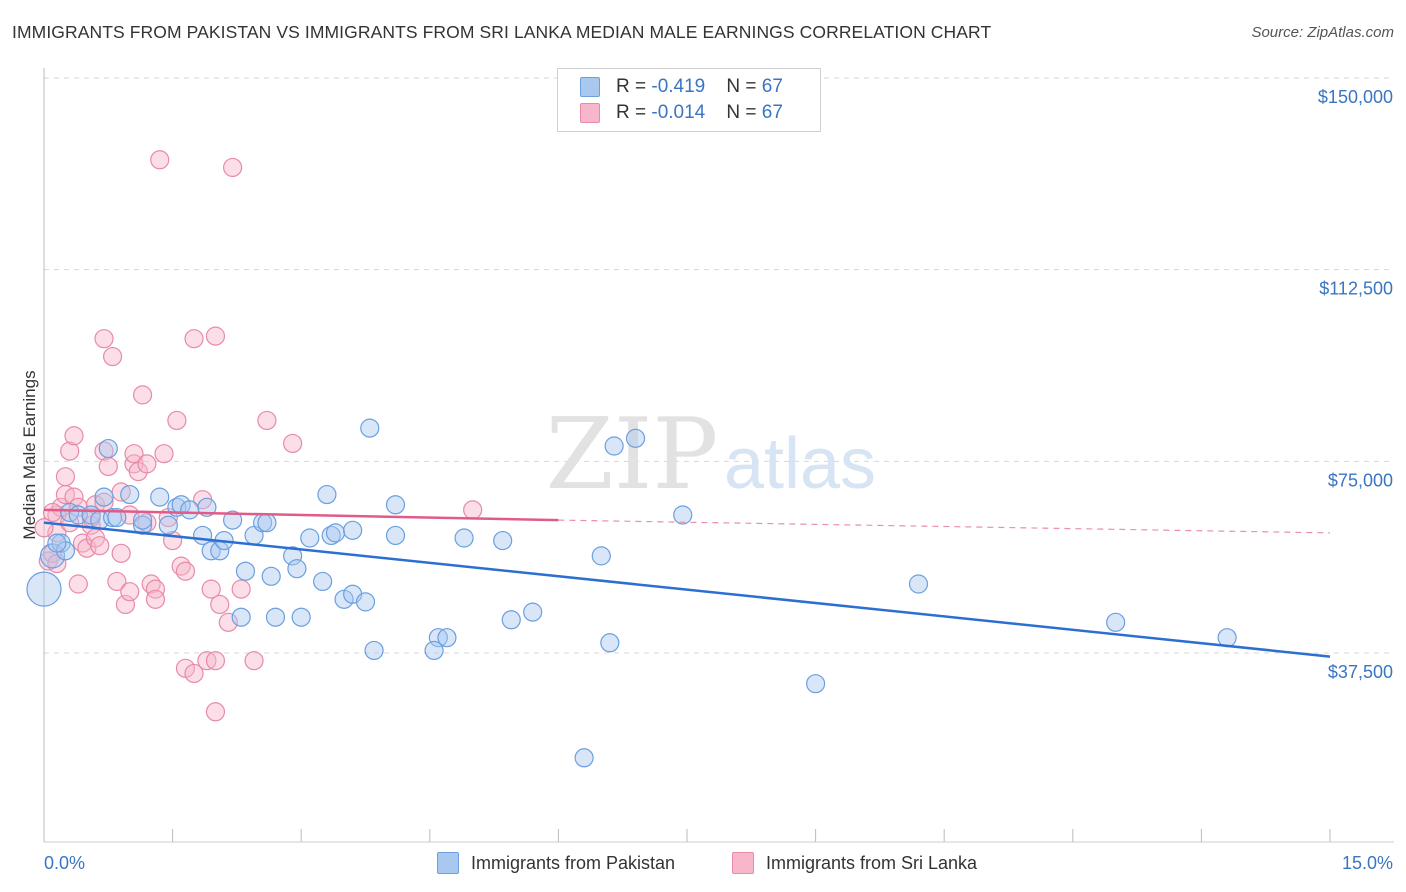  What do you see at coordinates (744, 112) in the screenshot?
I see `n-label: N =` at bounding box center [744, 112].